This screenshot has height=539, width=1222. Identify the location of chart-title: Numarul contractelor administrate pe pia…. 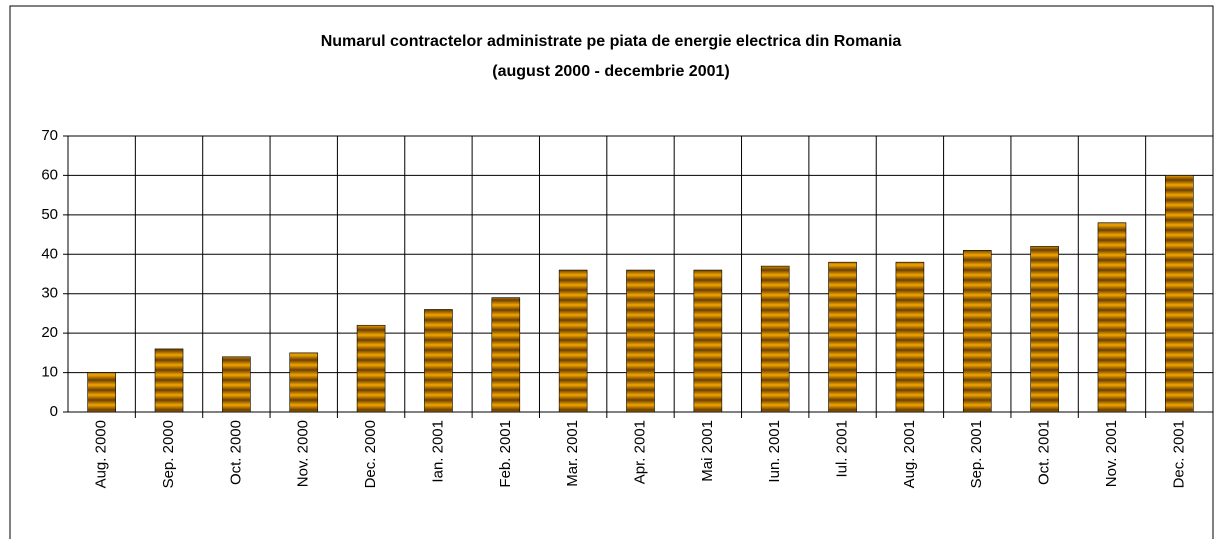
(611, 41).